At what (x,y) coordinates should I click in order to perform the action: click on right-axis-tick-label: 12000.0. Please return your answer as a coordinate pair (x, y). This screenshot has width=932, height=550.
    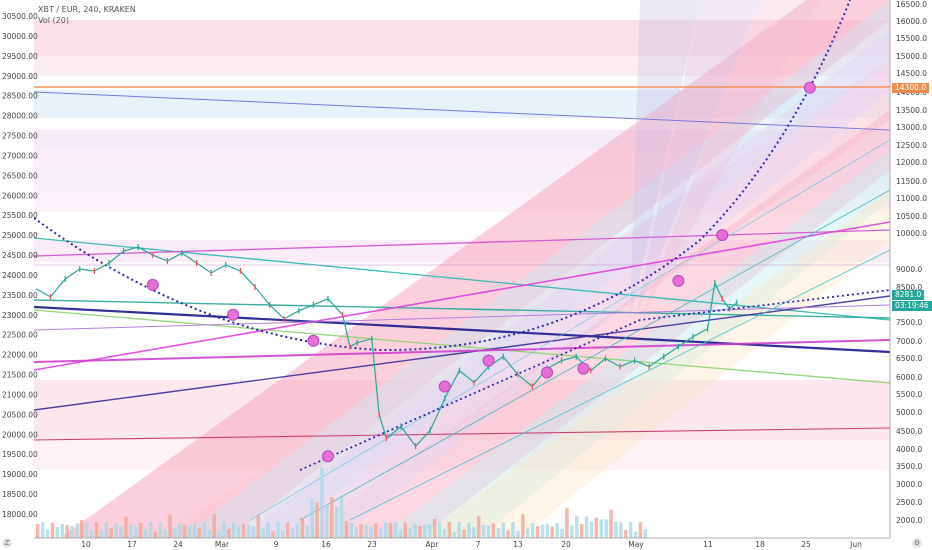
    Looking at the image, I should click on (911, 162).